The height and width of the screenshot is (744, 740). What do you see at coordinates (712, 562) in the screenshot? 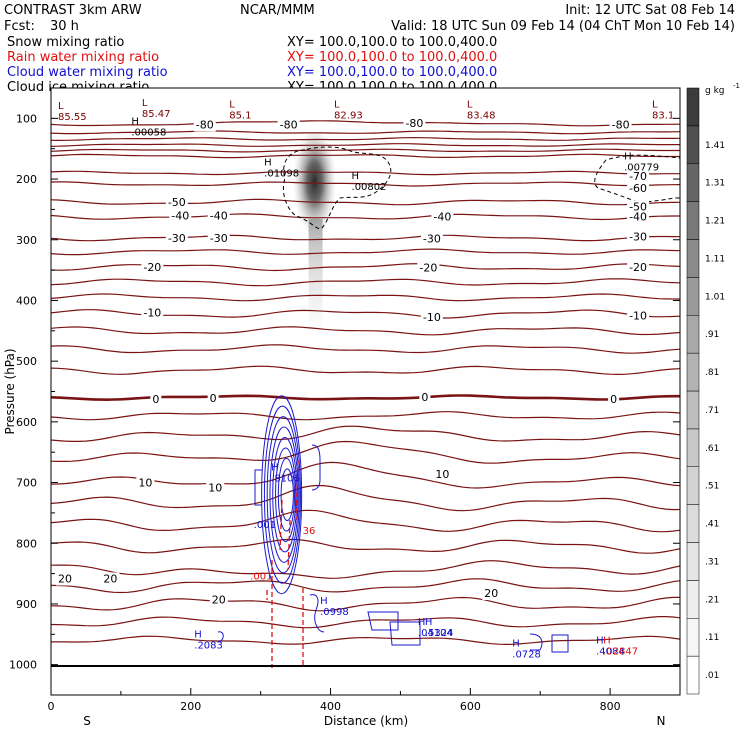
I see `colorbar-tick-label: .31` at bounding box center [712, 562].